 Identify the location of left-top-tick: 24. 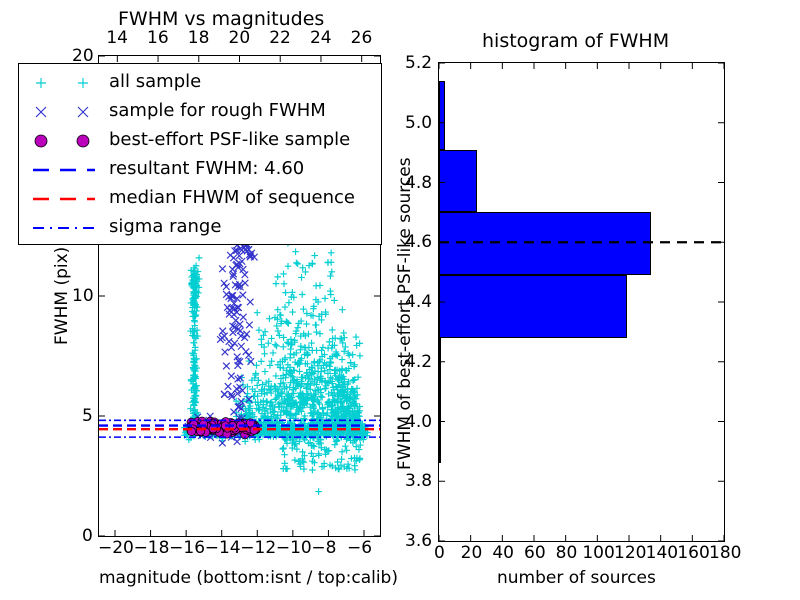
(320, 38).